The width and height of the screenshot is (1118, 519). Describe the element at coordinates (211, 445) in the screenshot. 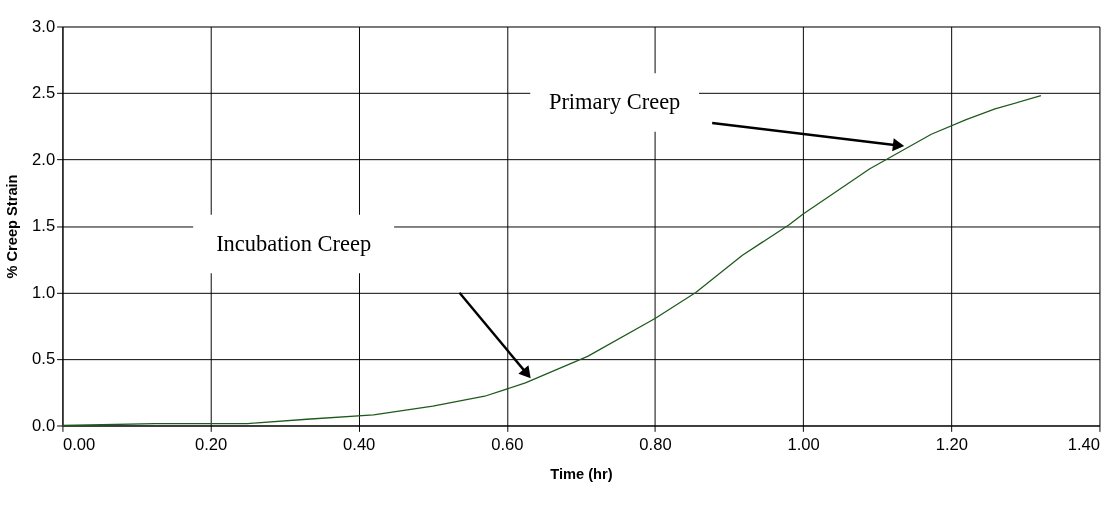

I see `x-tick-label: 0.20` at that location.